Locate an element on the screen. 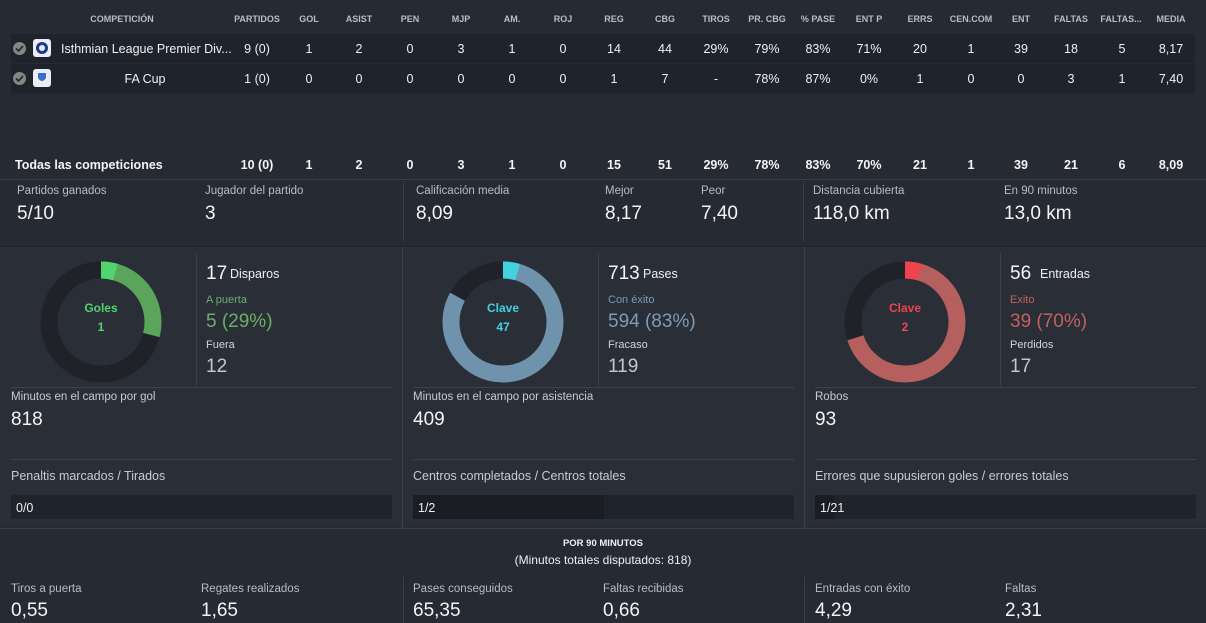  ratio-bar: 1/2 is located at coordinates (603, 507).